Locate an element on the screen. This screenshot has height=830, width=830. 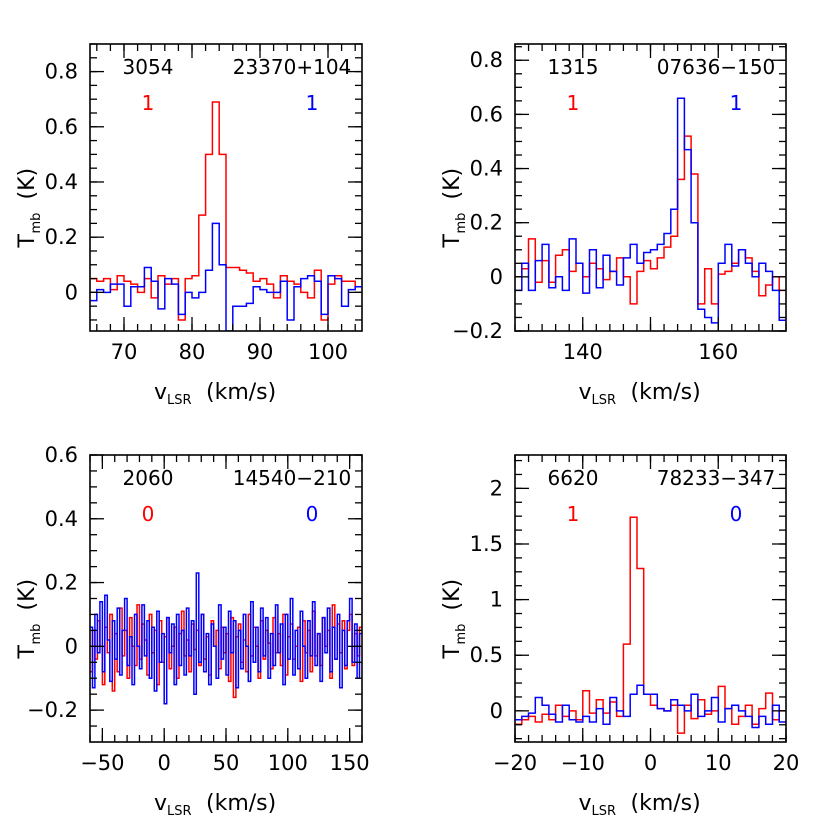
x-tick-label: 70 is located at coordinates (124, 352).